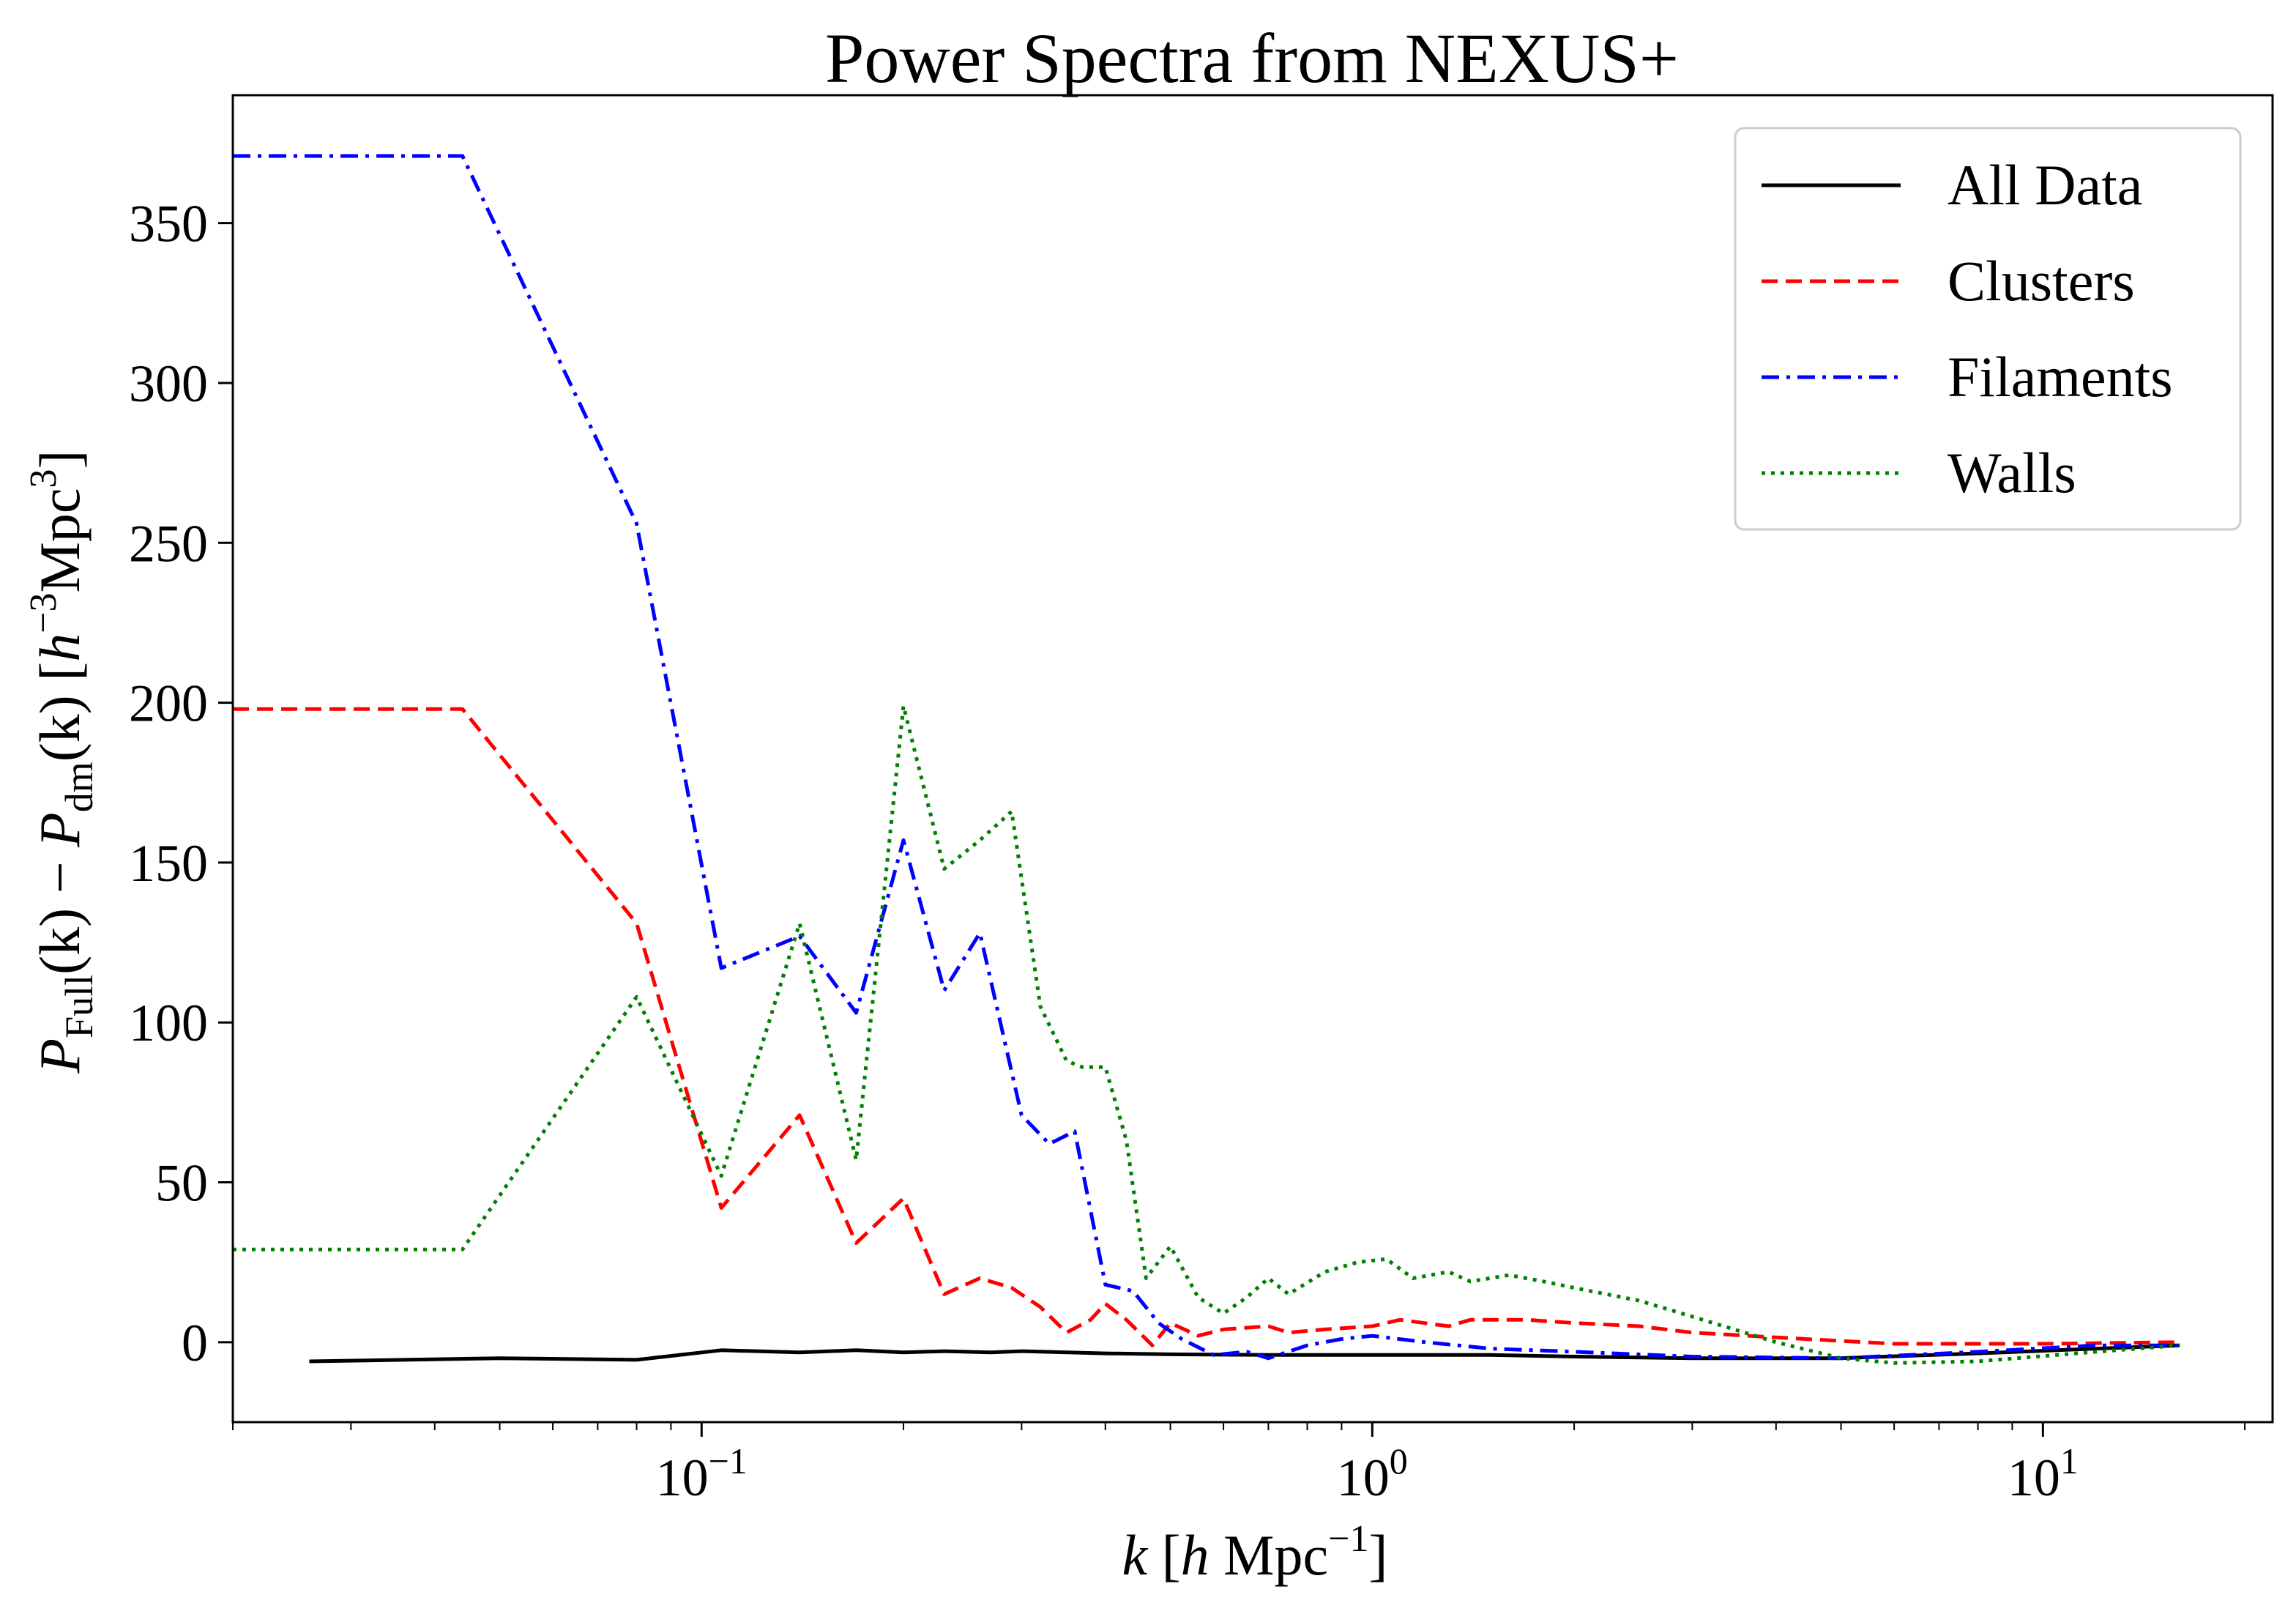 The height and width of the screenshot is (1614, 2296). Describe the element at coordinates (1399, 1461) in the screenshot. I see `x-tick-label-exp: 0` at that location.